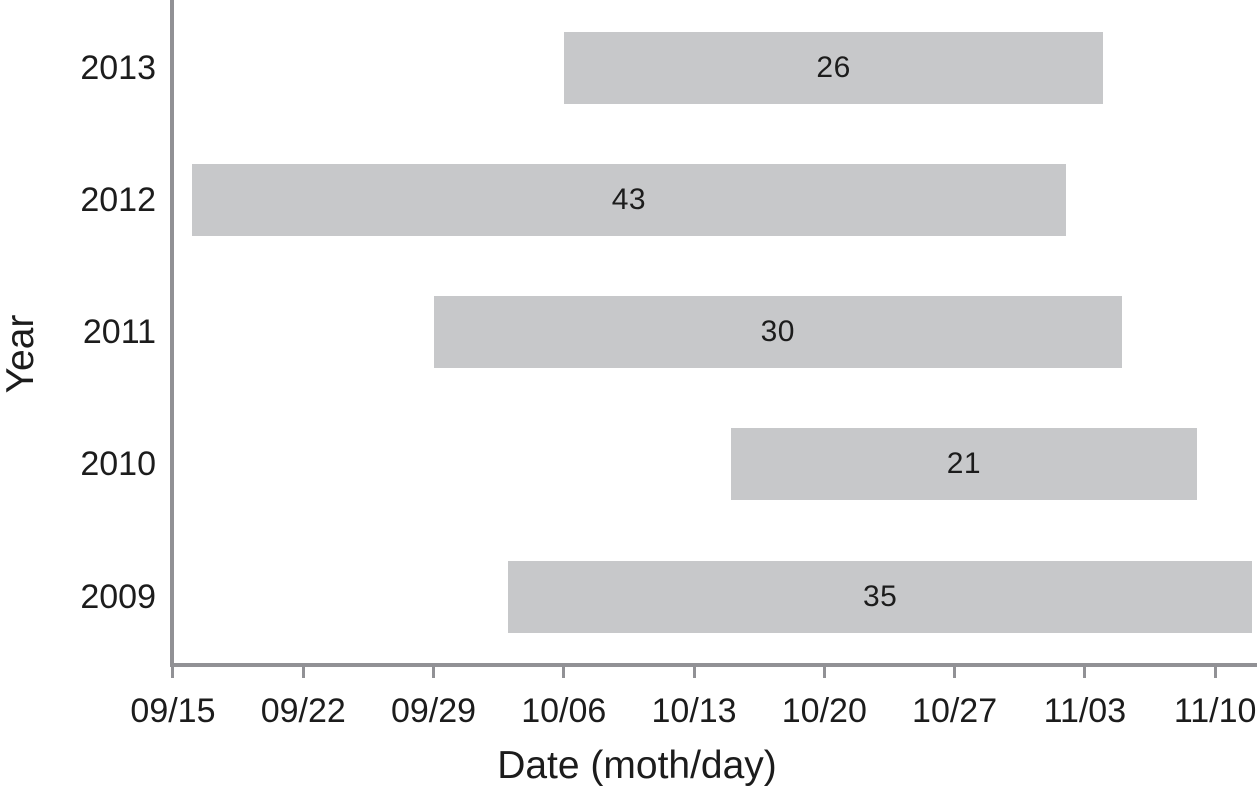 The width and height of the screenshot is (1257, 795). Describe the element at coordinates (119, 332) in the screenshot. I see `y-tick-label-2011: 2011` at that location.